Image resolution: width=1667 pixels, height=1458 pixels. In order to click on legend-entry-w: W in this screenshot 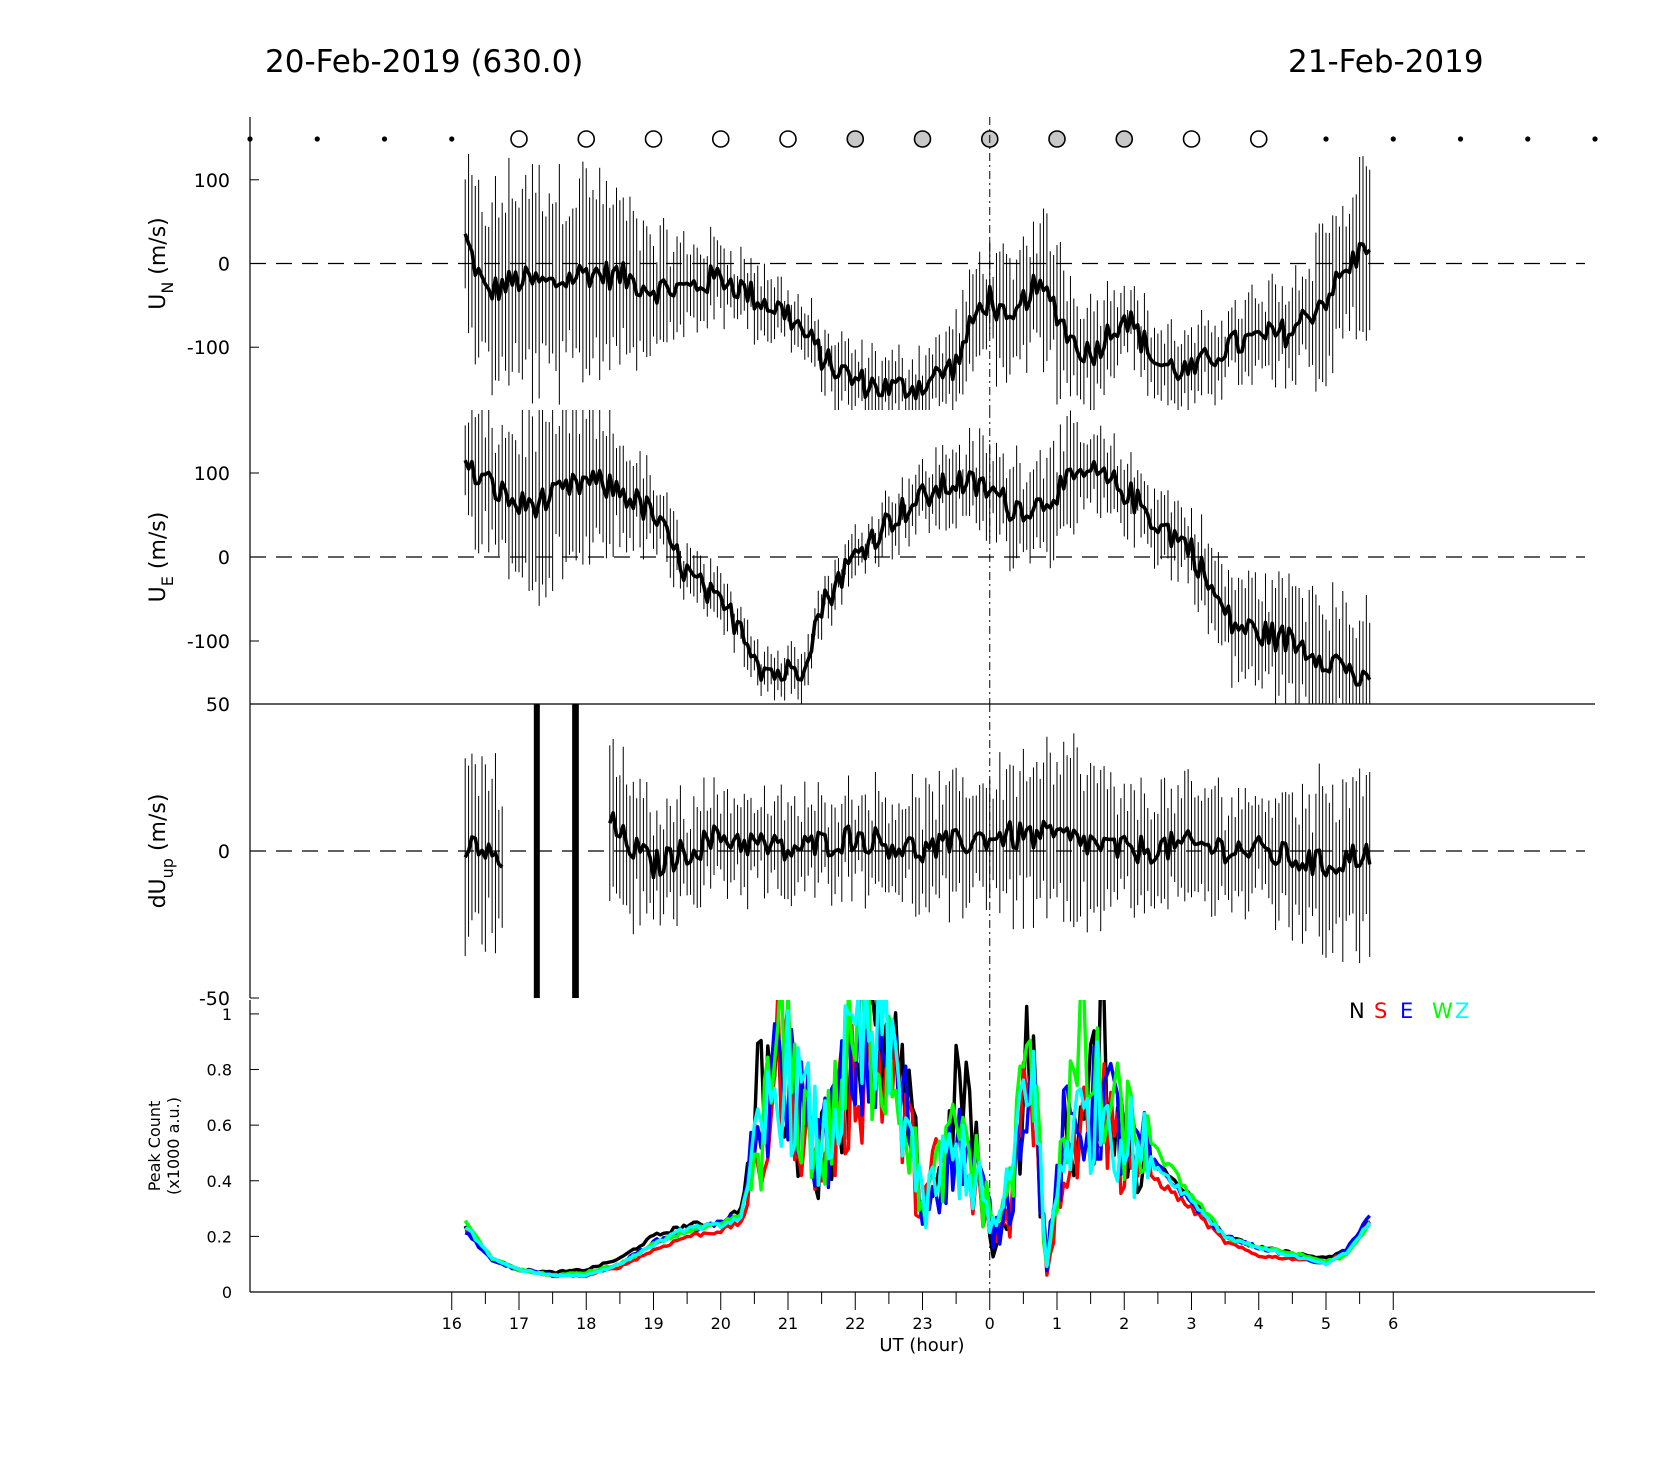, I will do `click(1442, 1011)`.